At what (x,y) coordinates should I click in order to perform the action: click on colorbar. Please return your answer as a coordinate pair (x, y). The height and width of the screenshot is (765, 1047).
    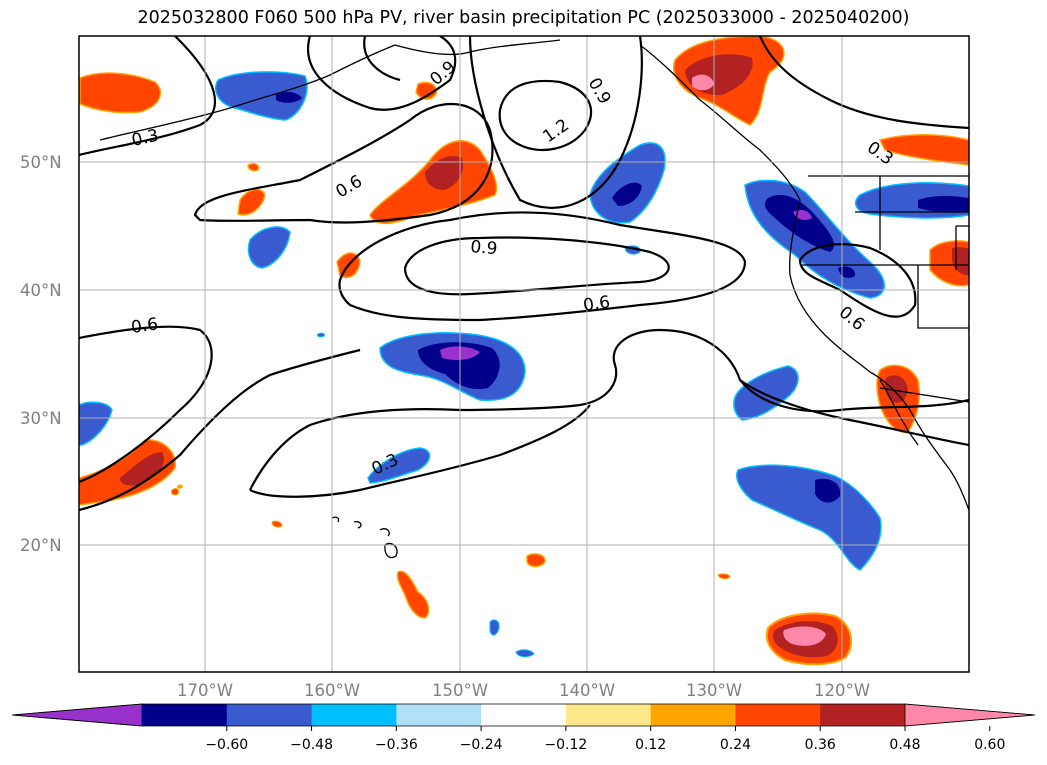
    Looking at the image, I should click on (523, 715).